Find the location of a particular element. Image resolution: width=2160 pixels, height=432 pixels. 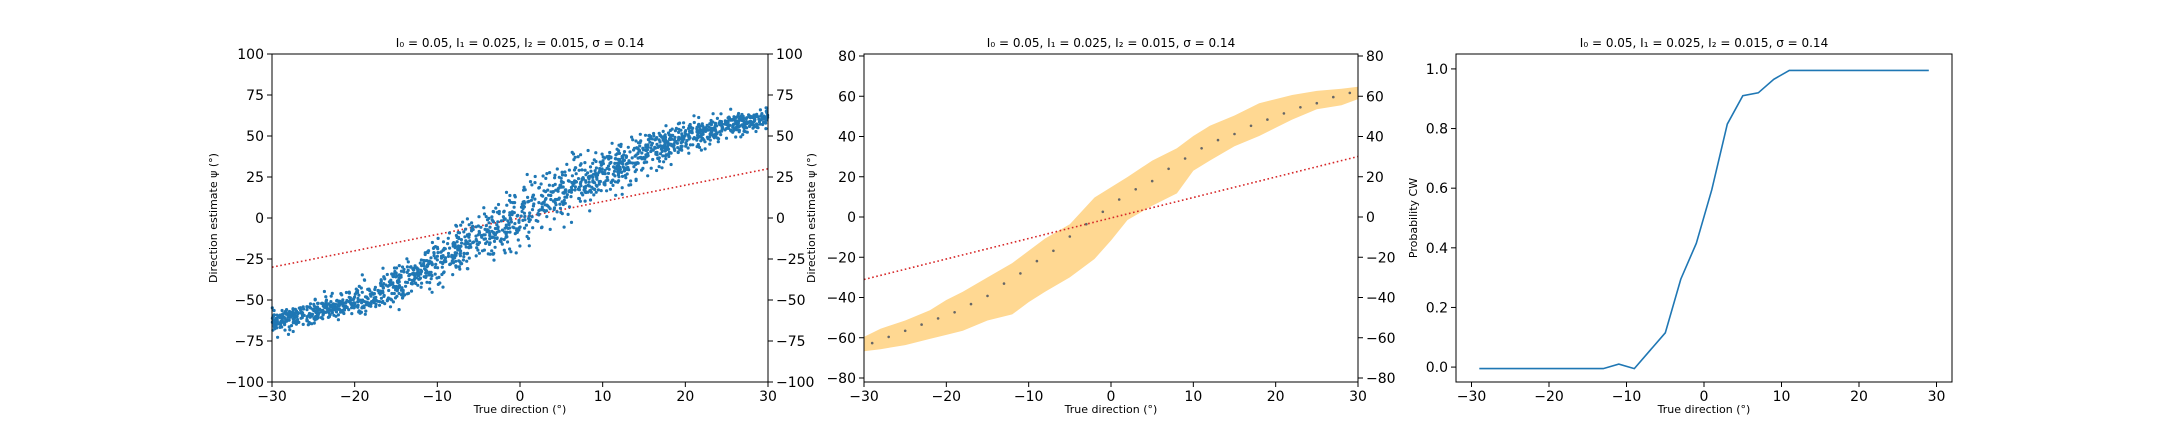

y-tick: −25 is located at coordinates (253, 260).